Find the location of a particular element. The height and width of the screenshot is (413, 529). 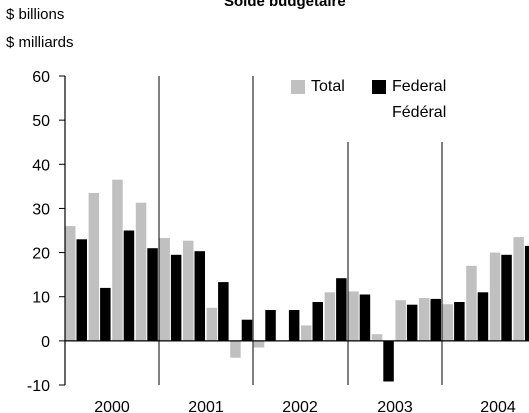

legend-federal-label-french: Fédéral is located at coordinates (419, 112).